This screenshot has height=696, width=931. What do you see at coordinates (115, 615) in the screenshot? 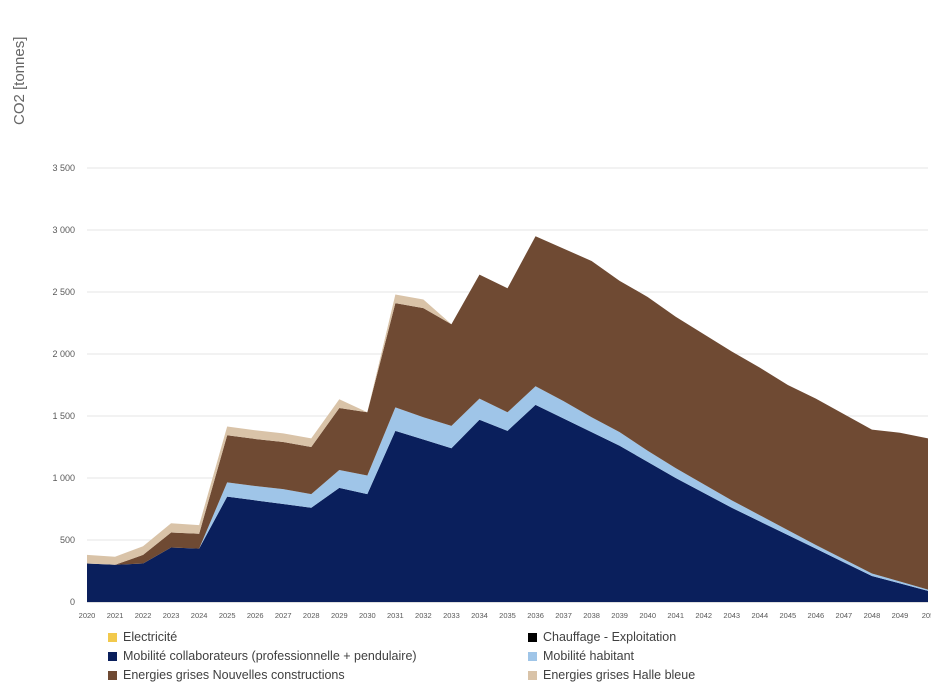
I see `x-tick-label: 2021` at bounding box center [115, 615].